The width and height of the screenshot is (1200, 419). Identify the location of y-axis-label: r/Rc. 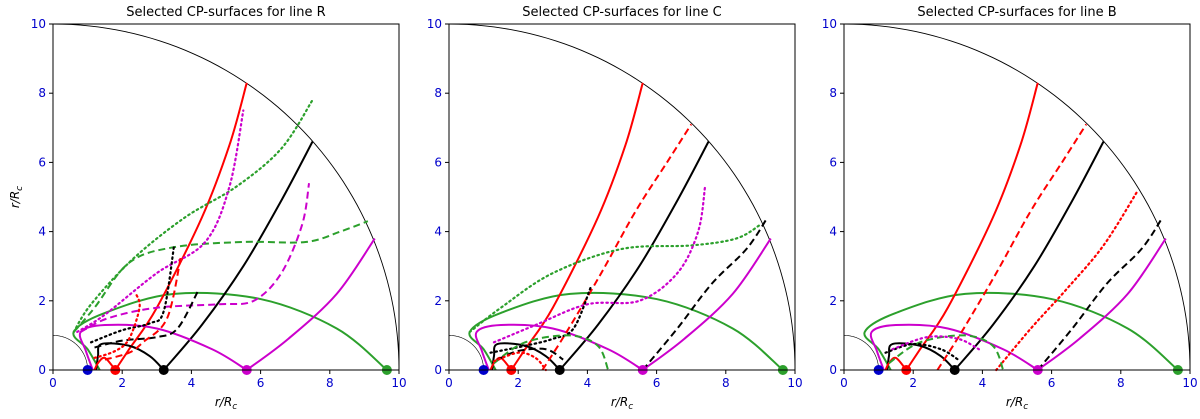
(16, 197).